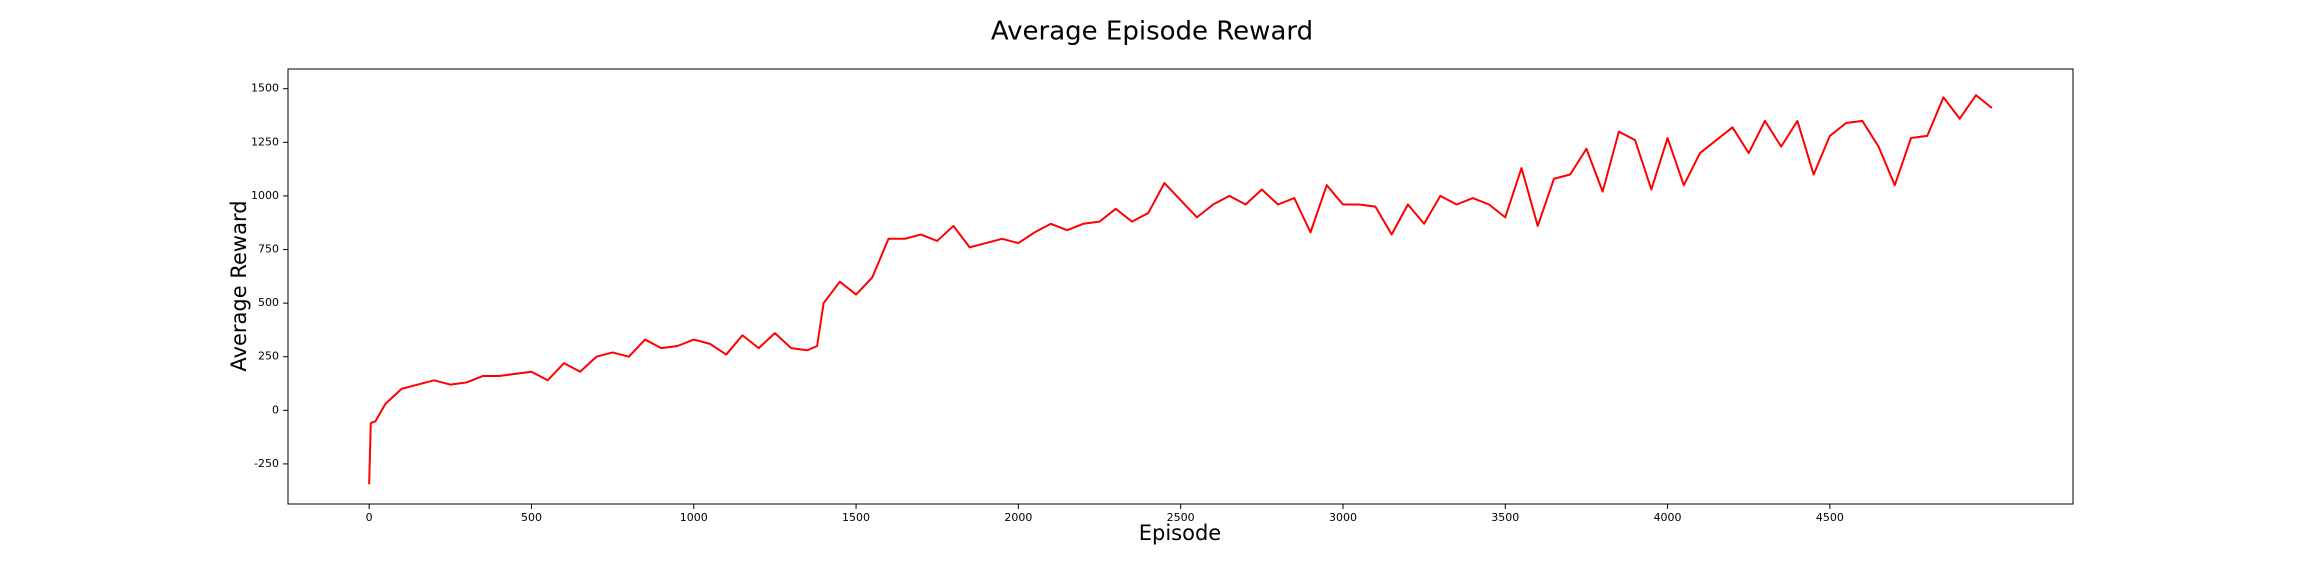 Image resolution: width=2304 pixels, height=576 pixels. I want to click on y-tick-label: 750, so click(268, 249).